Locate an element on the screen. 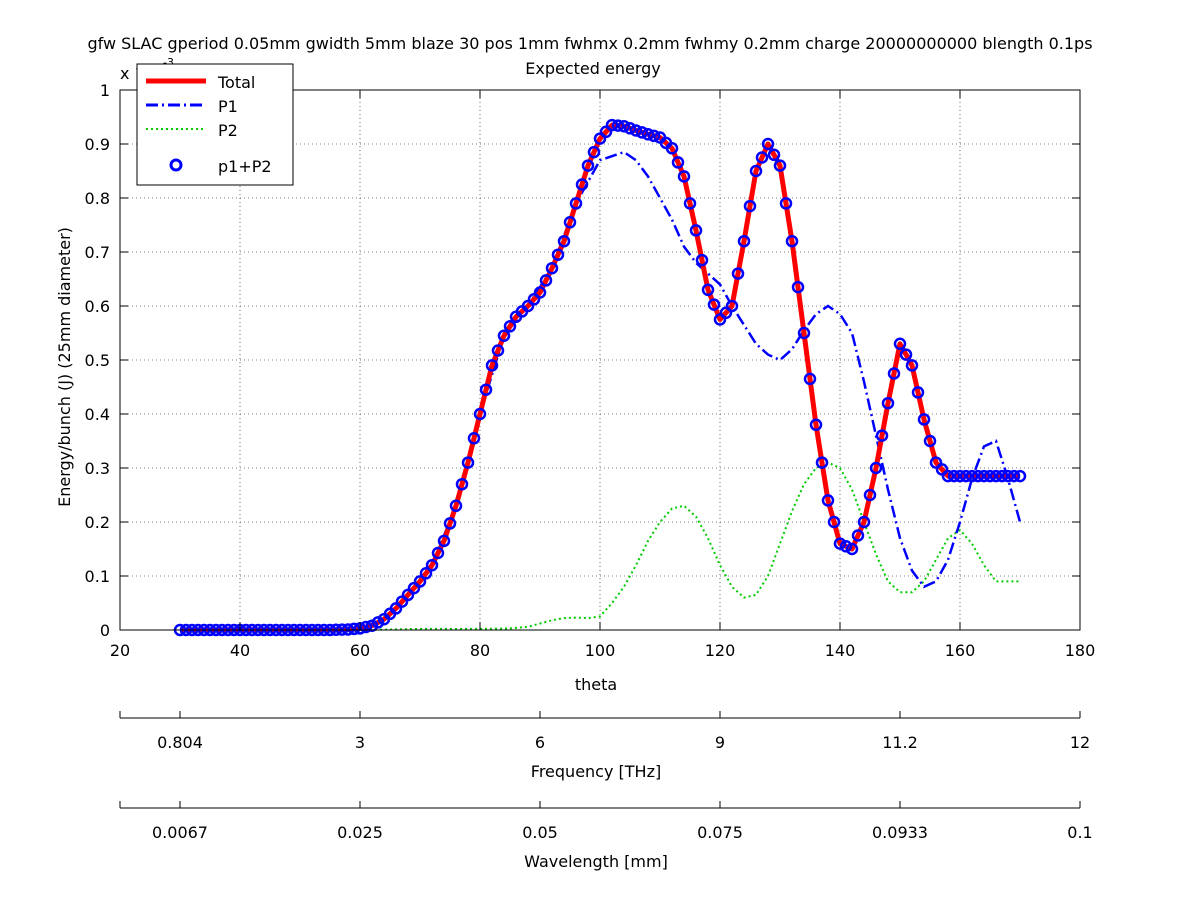 This screenshot has height=901, width=1200. frequency-tick-label: 12 is located at coordinates (1080, 742).